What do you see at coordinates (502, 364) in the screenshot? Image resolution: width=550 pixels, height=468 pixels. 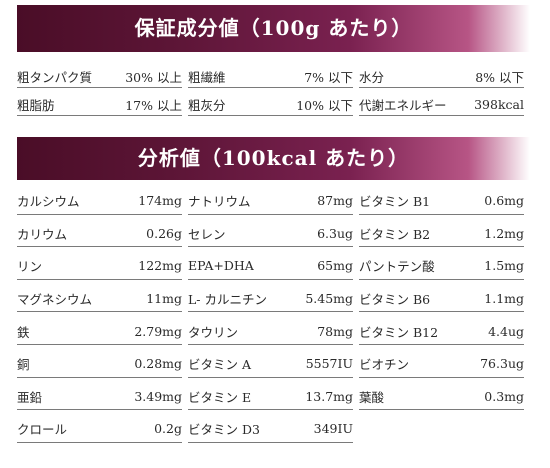 I see `nutrient-value: 76.3ug` at bounding box center [502, 364].